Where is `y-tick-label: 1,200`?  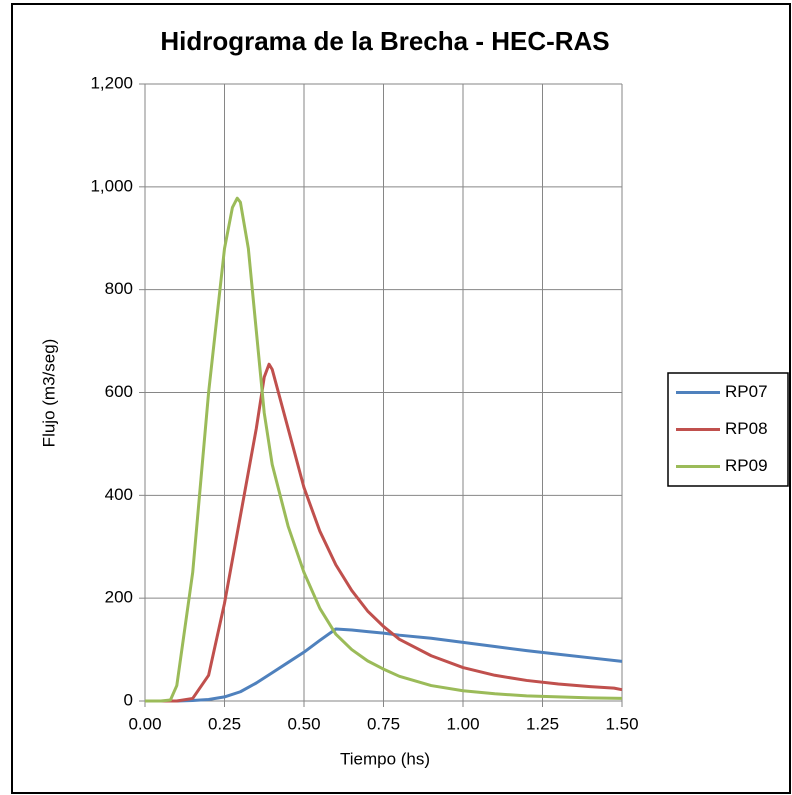
y-tick-label: 1,200 is located at coordinates (111, 82).